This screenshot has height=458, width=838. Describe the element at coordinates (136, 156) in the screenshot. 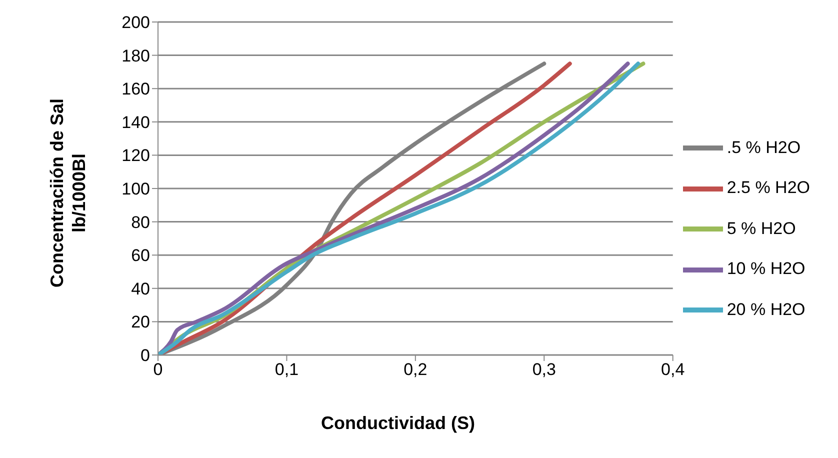

I see `y-tick-label: 120` at that location.